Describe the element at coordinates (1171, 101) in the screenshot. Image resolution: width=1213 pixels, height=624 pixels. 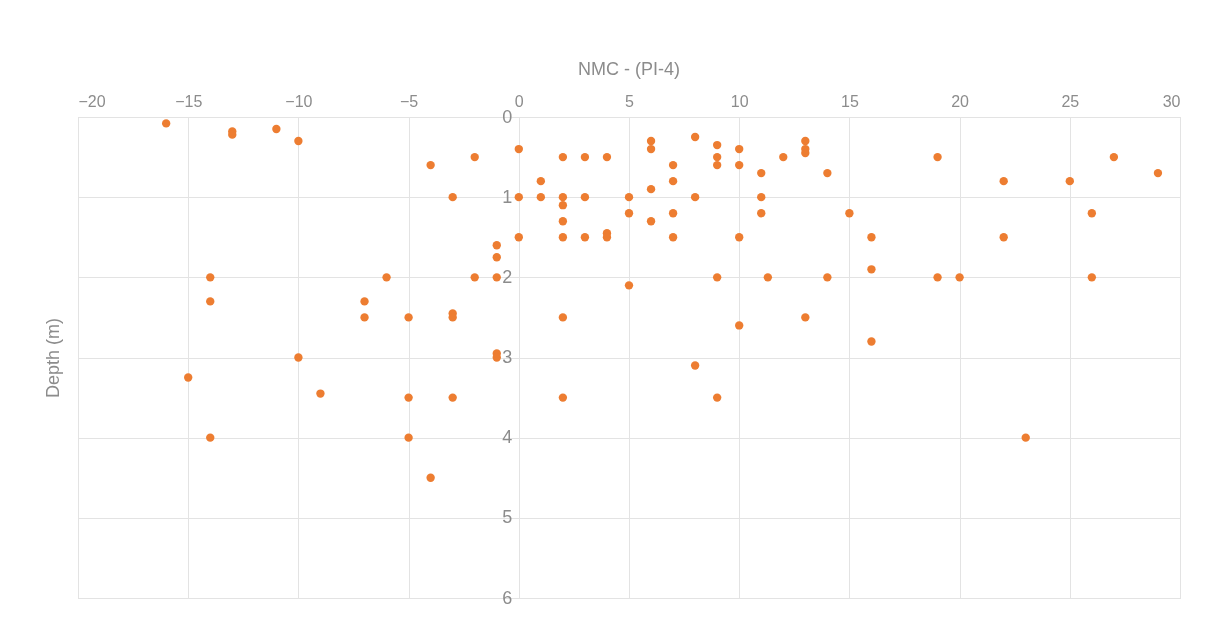
I see `x-tick-label: 30` at that location.